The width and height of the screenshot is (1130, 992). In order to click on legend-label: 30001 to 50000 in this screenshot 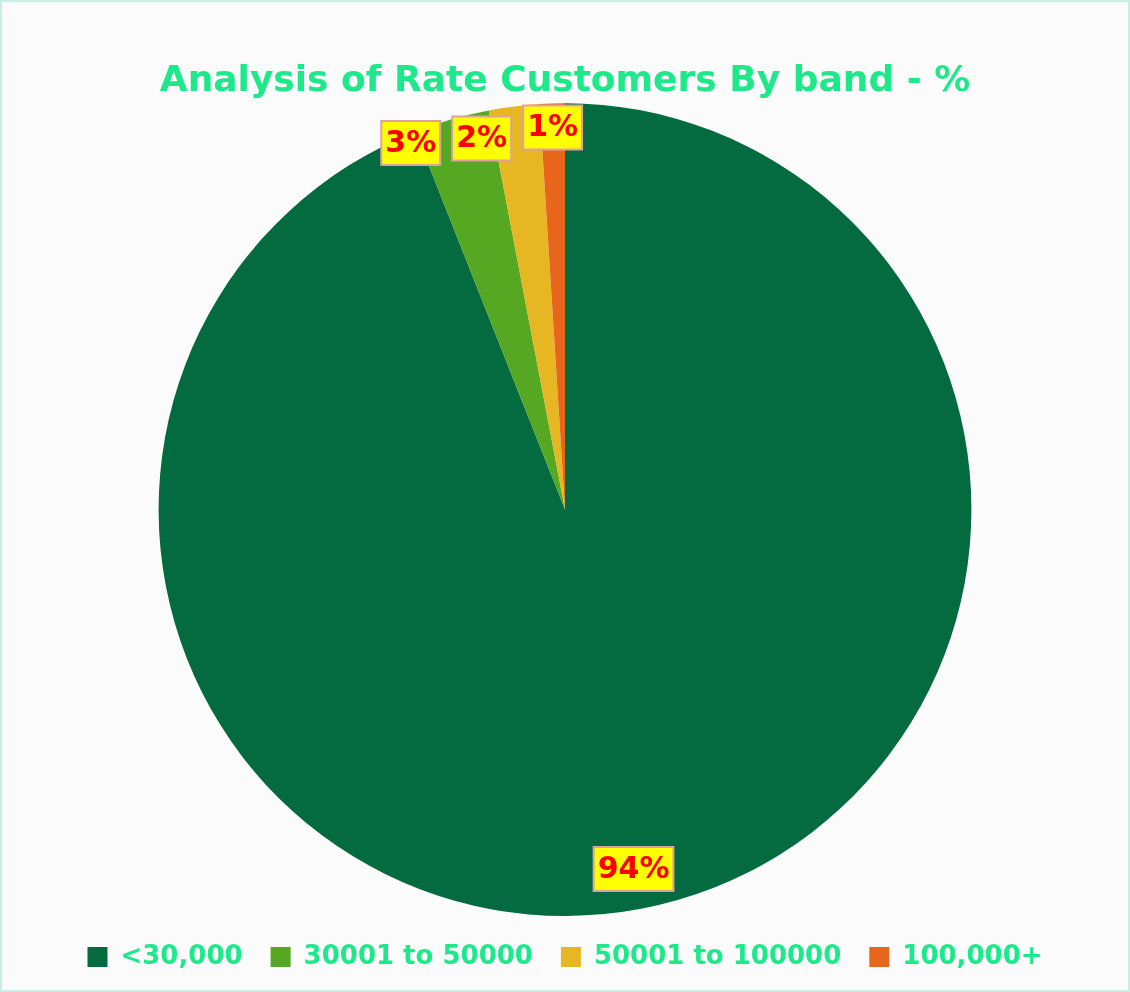, I will do `click(418, 954)`.